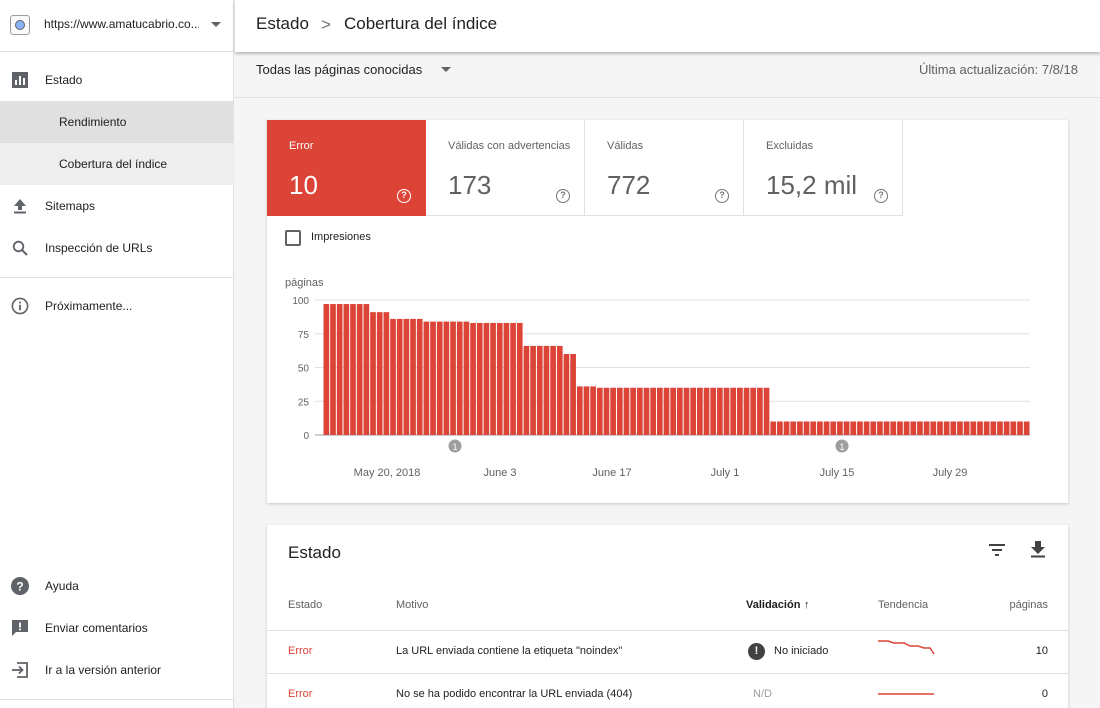  What do you see at coordinates (96, 628) in the screenshot?
I see `sidebar-item-label: Enviar comentarios` at bounding box center [96, 628].